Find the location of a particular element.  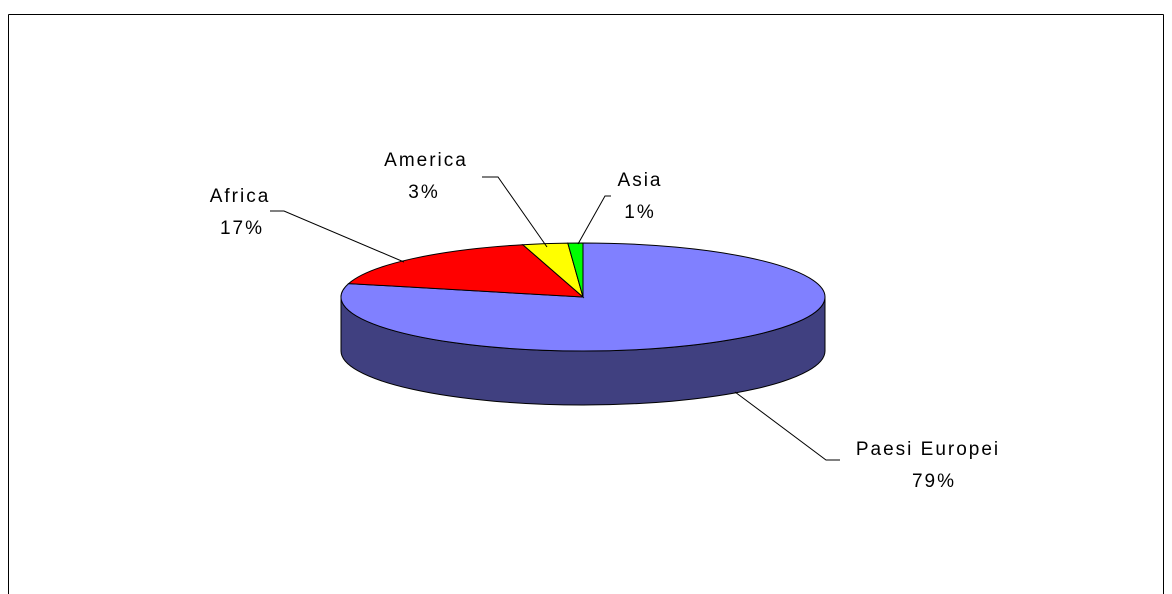

slice-label-africa: Africa 17% is located at coordinates (240, 212).